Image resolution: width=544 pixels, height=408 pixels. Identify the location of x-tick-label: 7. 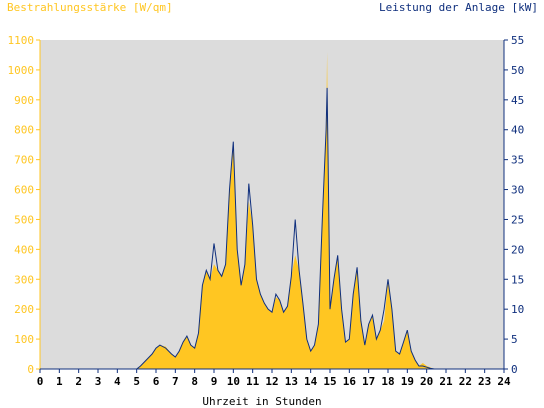
(175, 381).